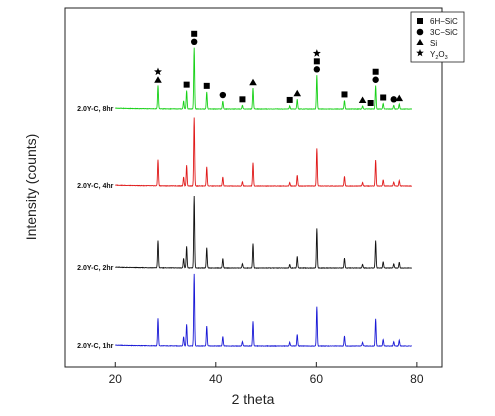 This screenshot has width=495, height=416. I want to click on legend-entry-6h-sic: 6H−SiC, so click(437, 21).